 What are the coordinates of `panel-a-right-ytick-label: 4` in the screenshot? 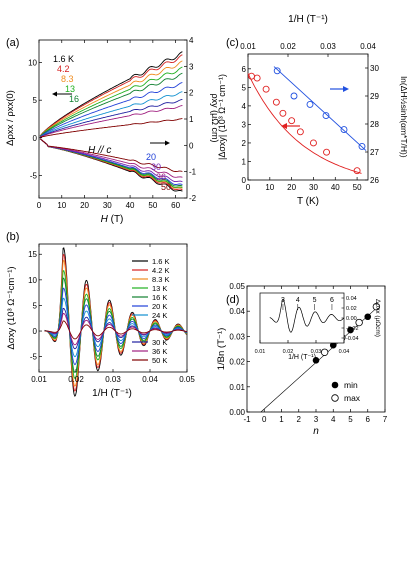 It's located at (191, 40).